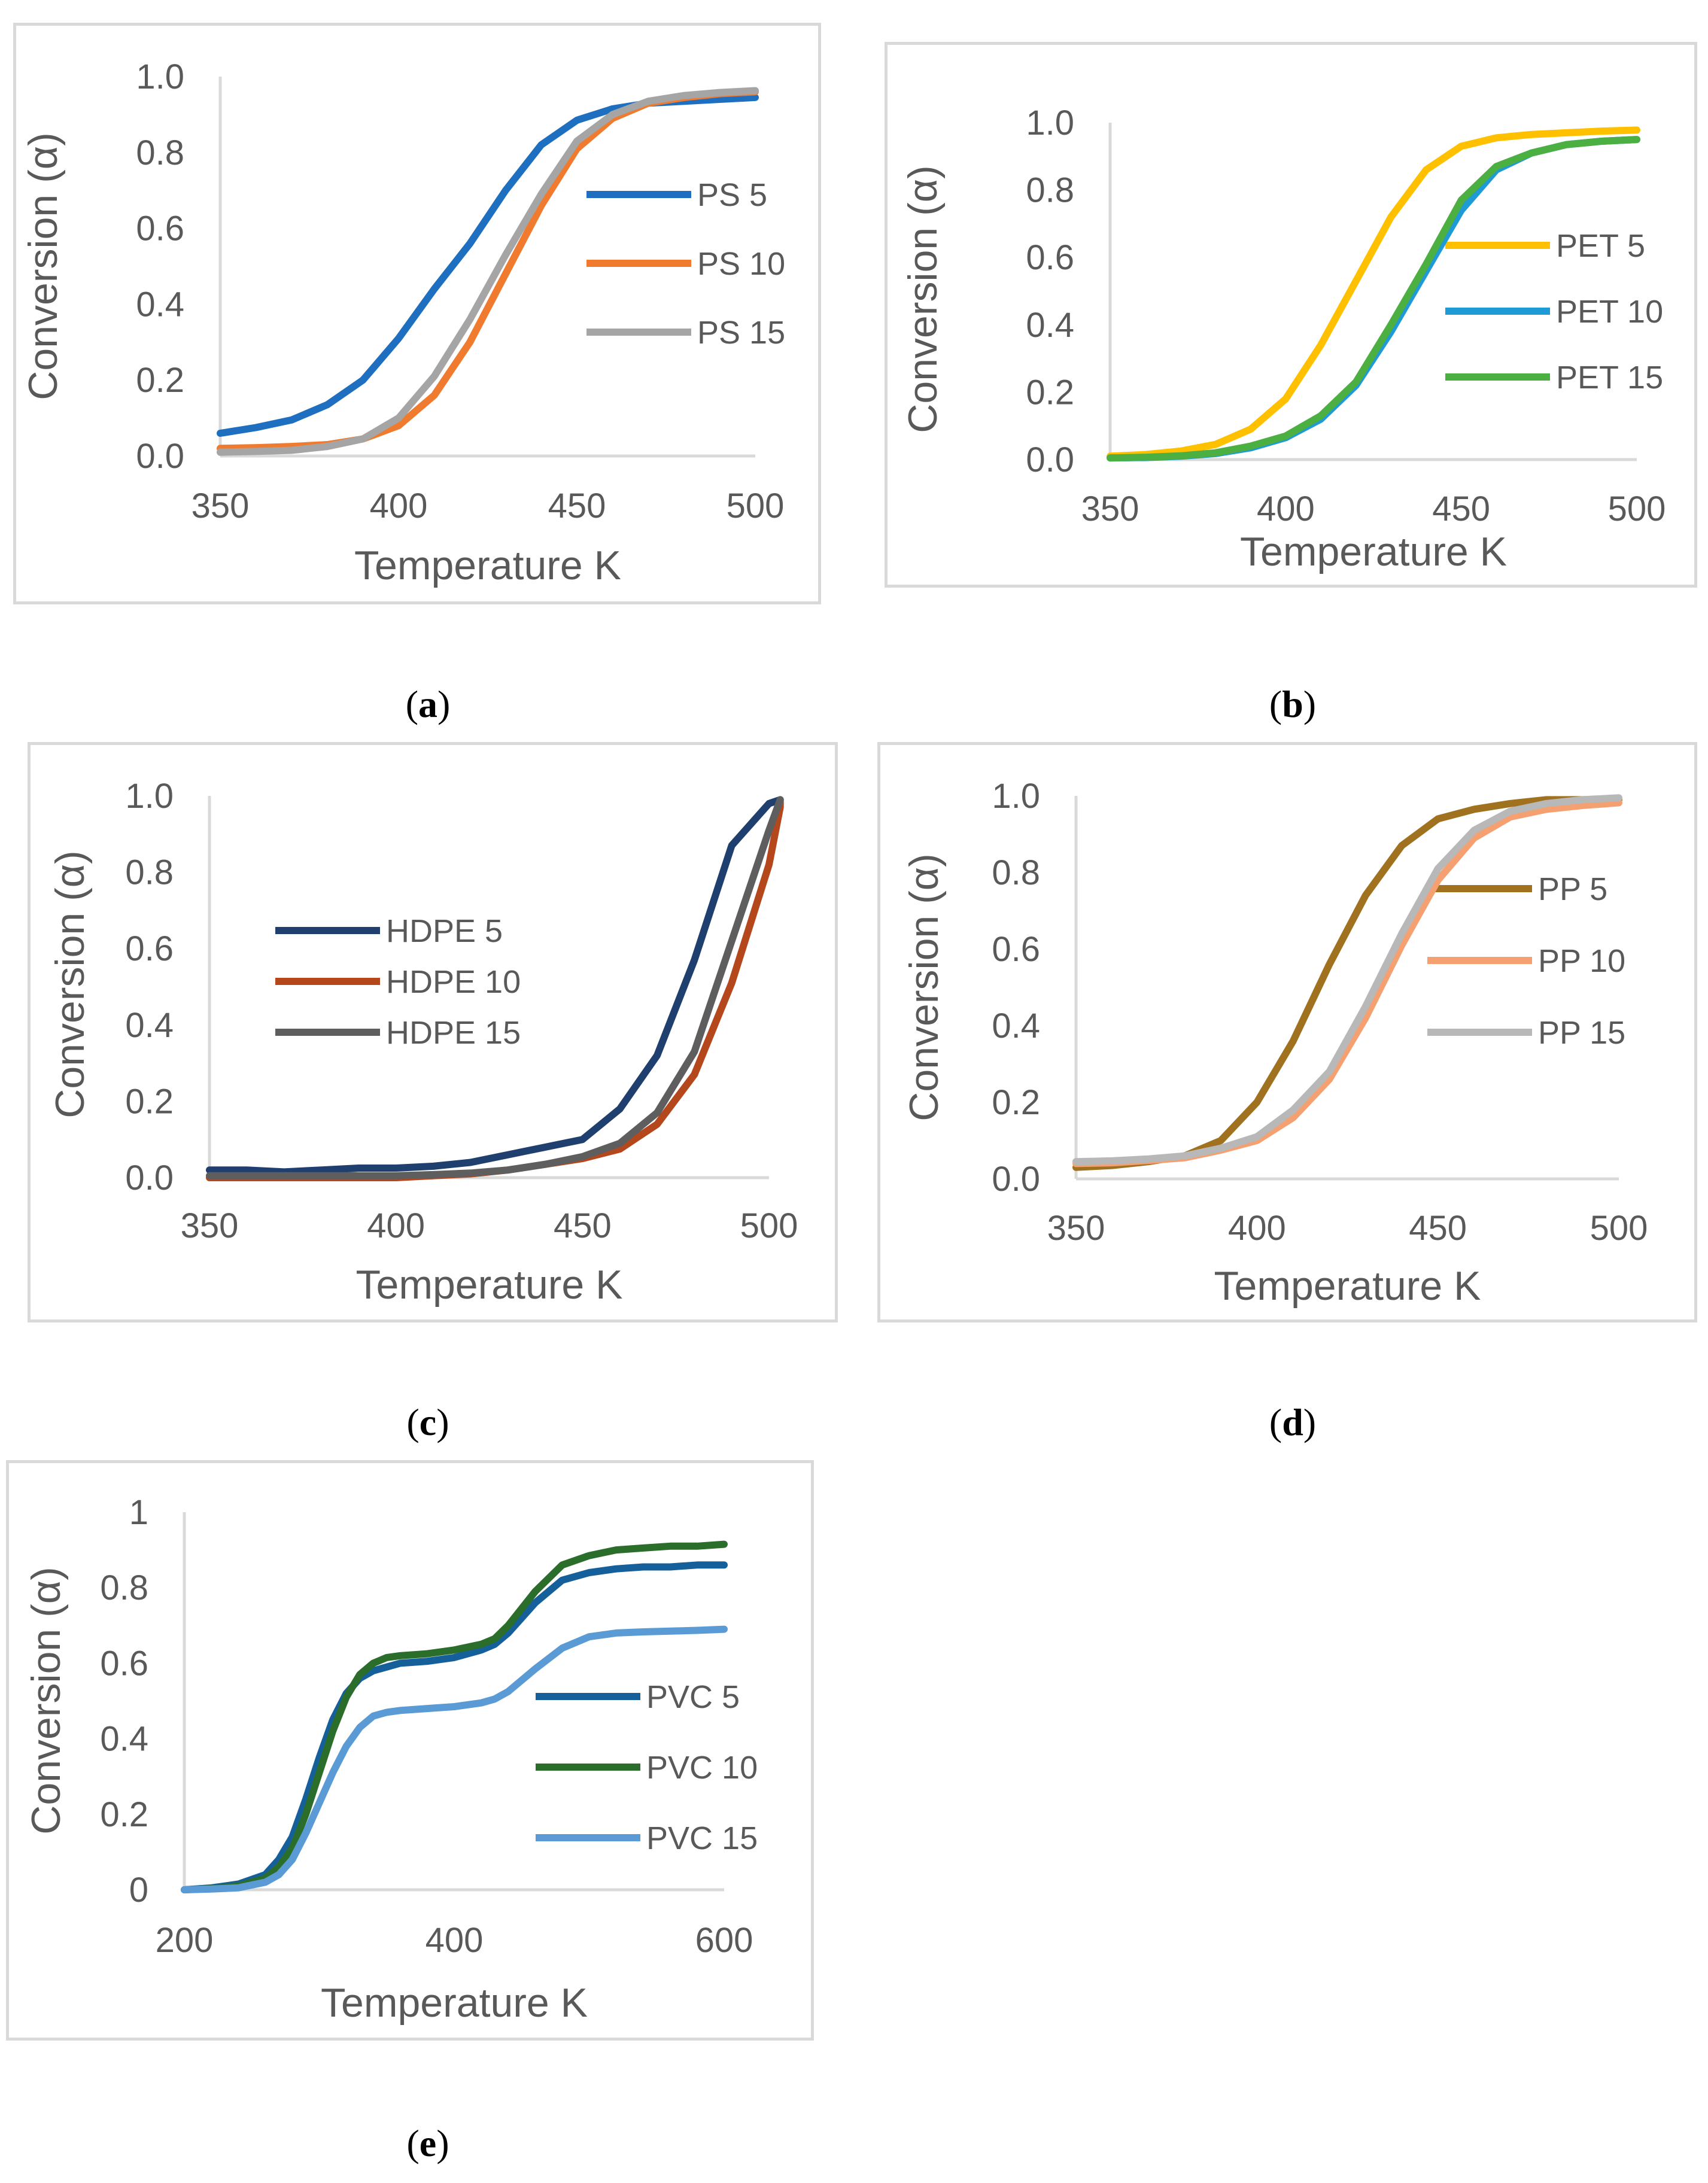 Image resolution: width=1708 pixels, height=2183 pixels. I want to click on chart-a-x-axis-title: Temperature K, so click(487, 565).